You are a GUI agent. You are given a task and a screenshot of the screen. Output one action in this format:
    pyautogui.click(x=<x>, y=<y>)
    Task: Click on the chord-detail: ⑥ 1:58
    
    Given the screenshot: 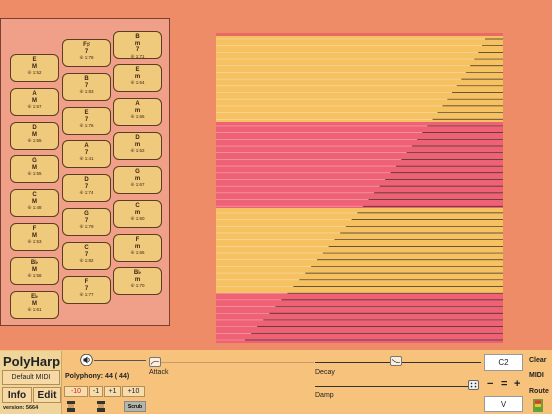 What is the action you would take?
    pyautogui.click(x=34, y=275)
    